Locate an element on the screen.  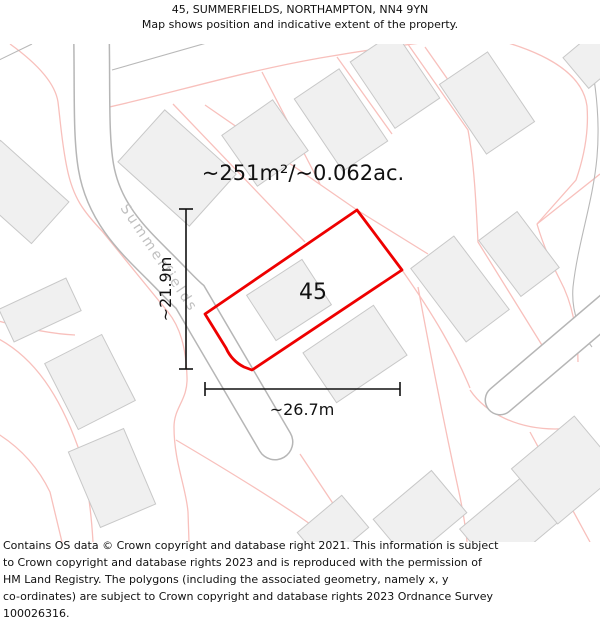
road-cul-de-sac-east is located at coordinates (542, 355).